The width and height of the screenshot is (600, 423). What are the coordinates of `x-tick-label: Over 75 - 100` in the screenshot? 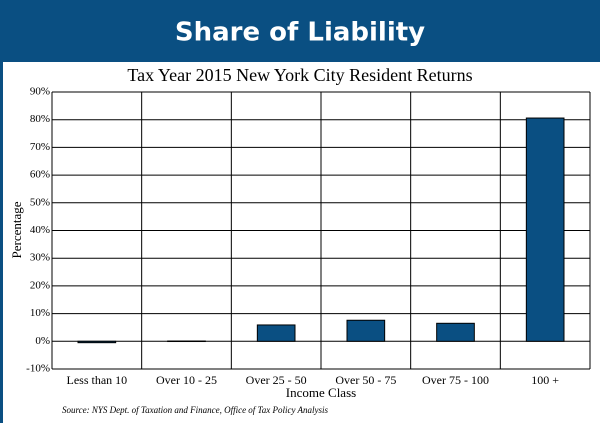 It's located at (455, 380).